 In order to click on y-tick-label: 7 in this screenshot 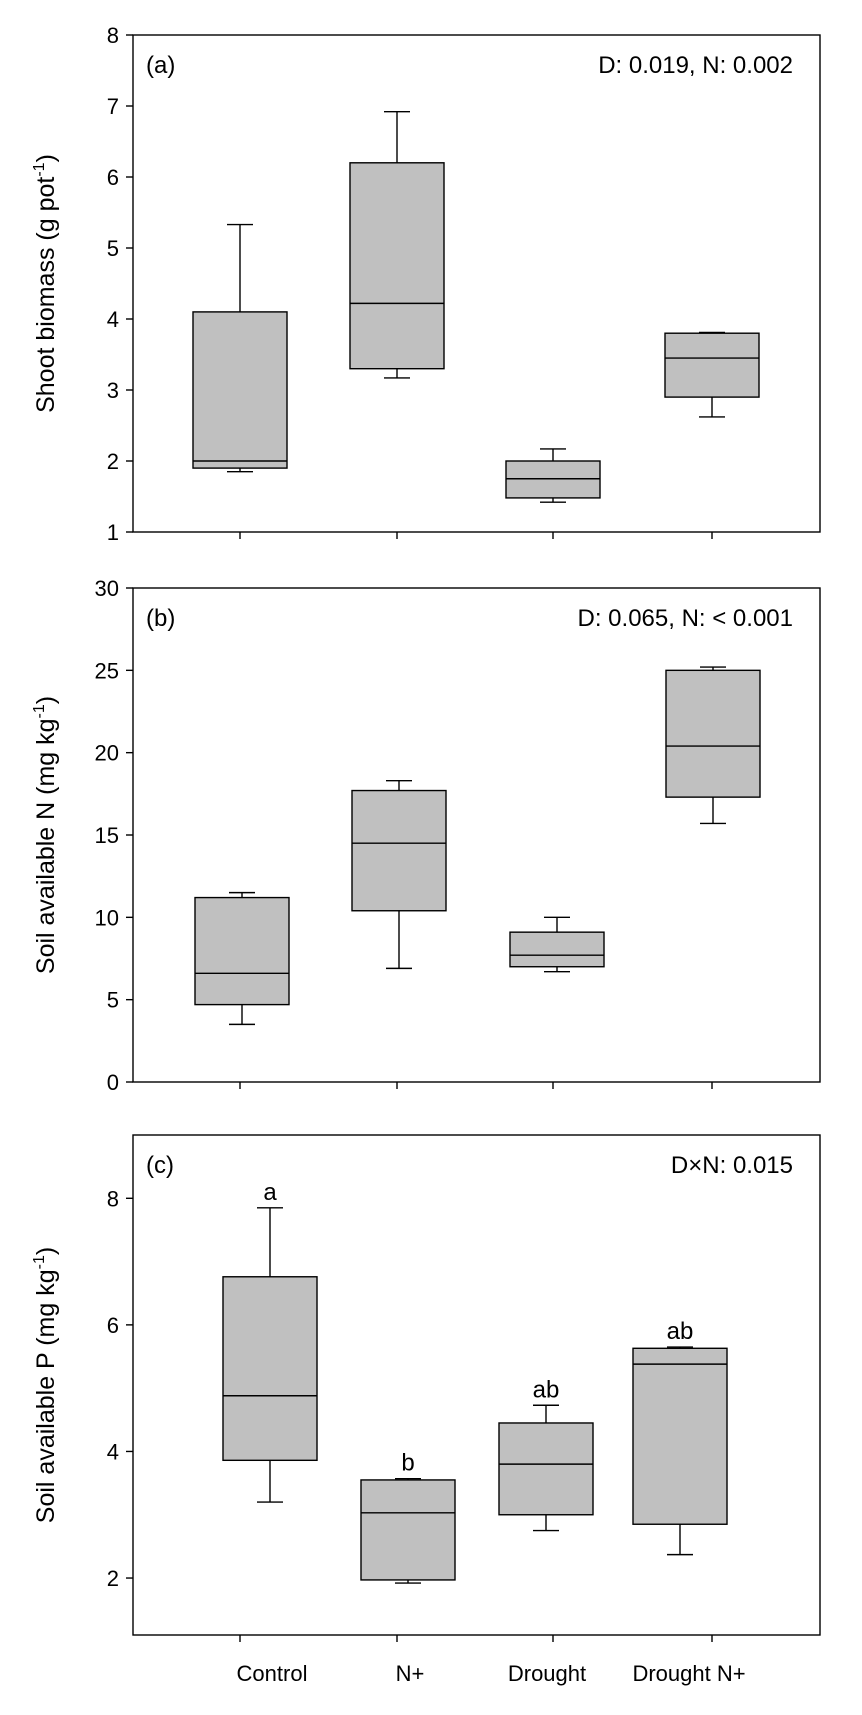, I will do `click(113, 106)`.